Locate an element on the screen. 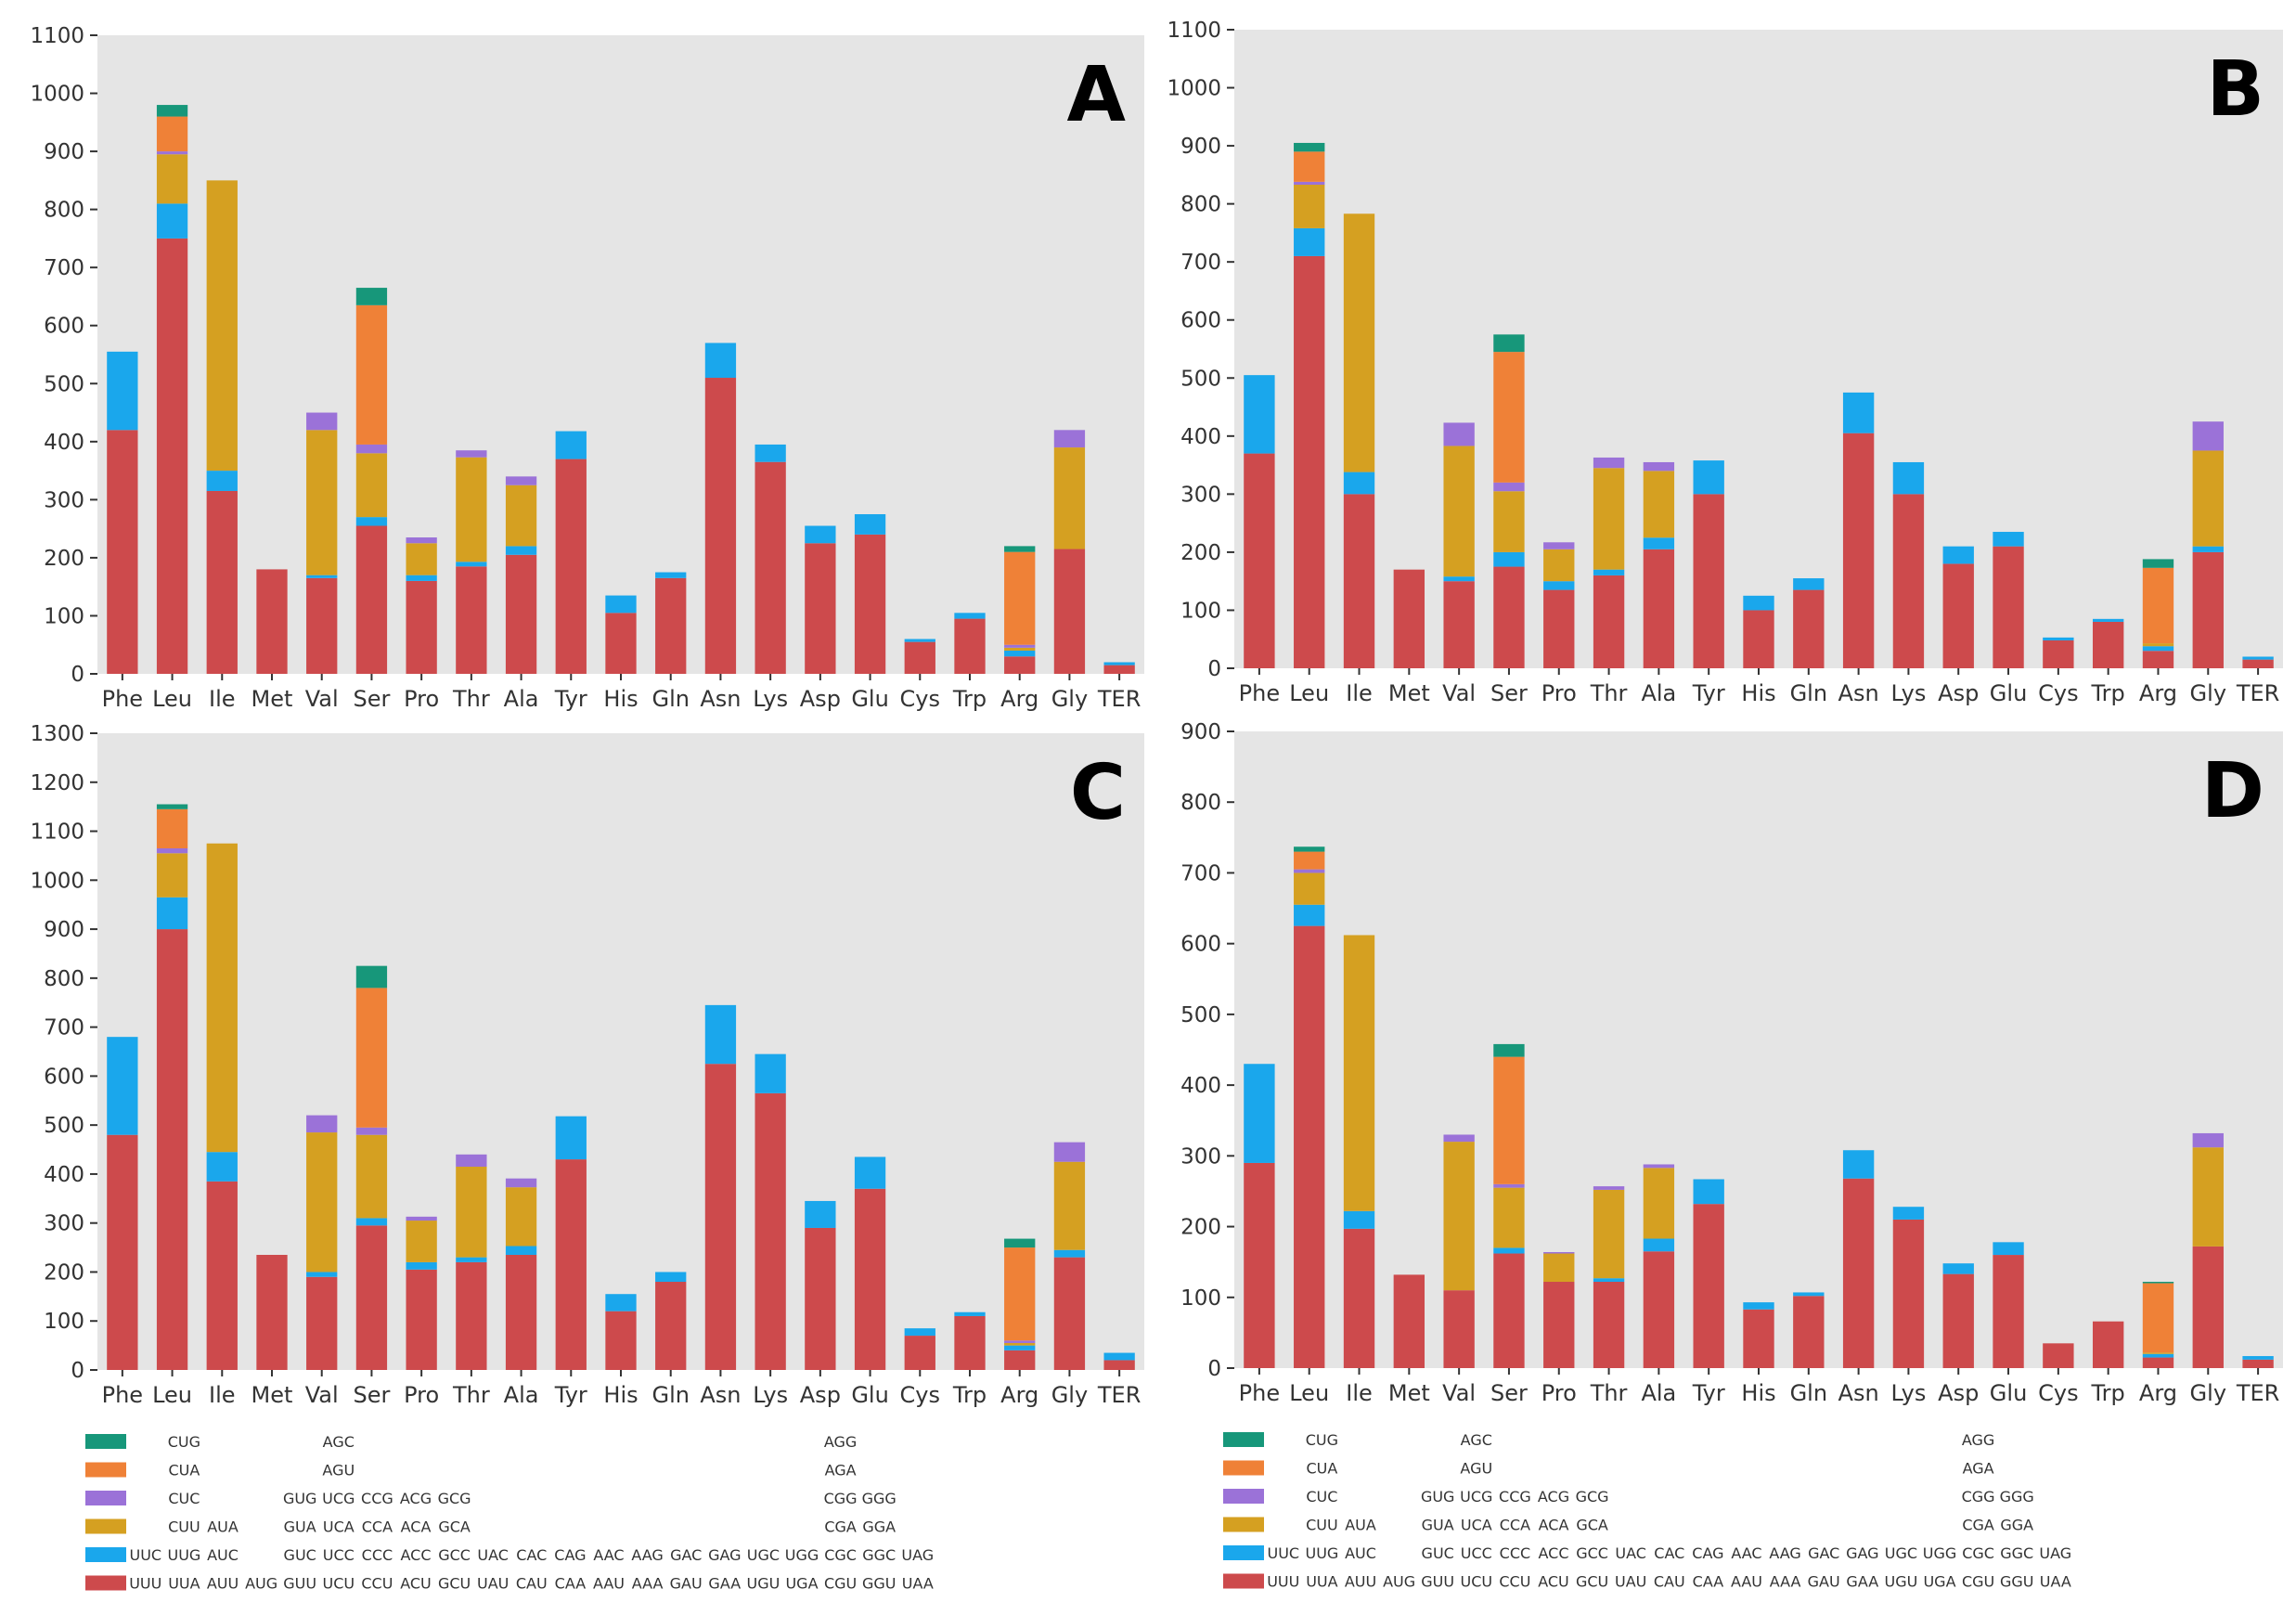 The width and height of the screenshot is (2296, 1615). bar-segment-pro-tier0 is located at coordinates (1559, 1325).